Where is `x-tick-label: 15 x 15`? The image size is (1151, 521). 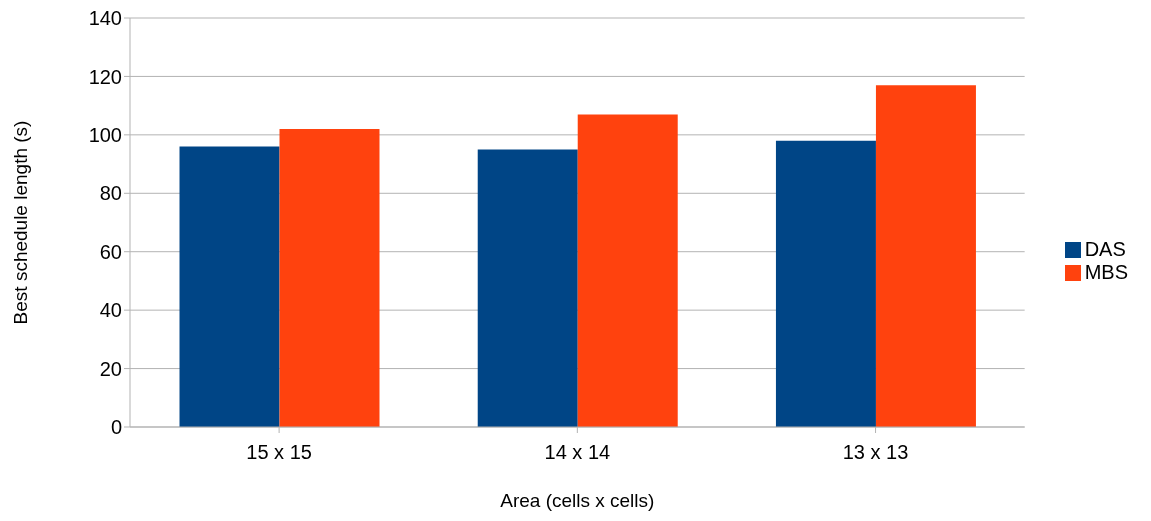
x-tick-label: 15 x 15 is located at coordinates (279, 452).